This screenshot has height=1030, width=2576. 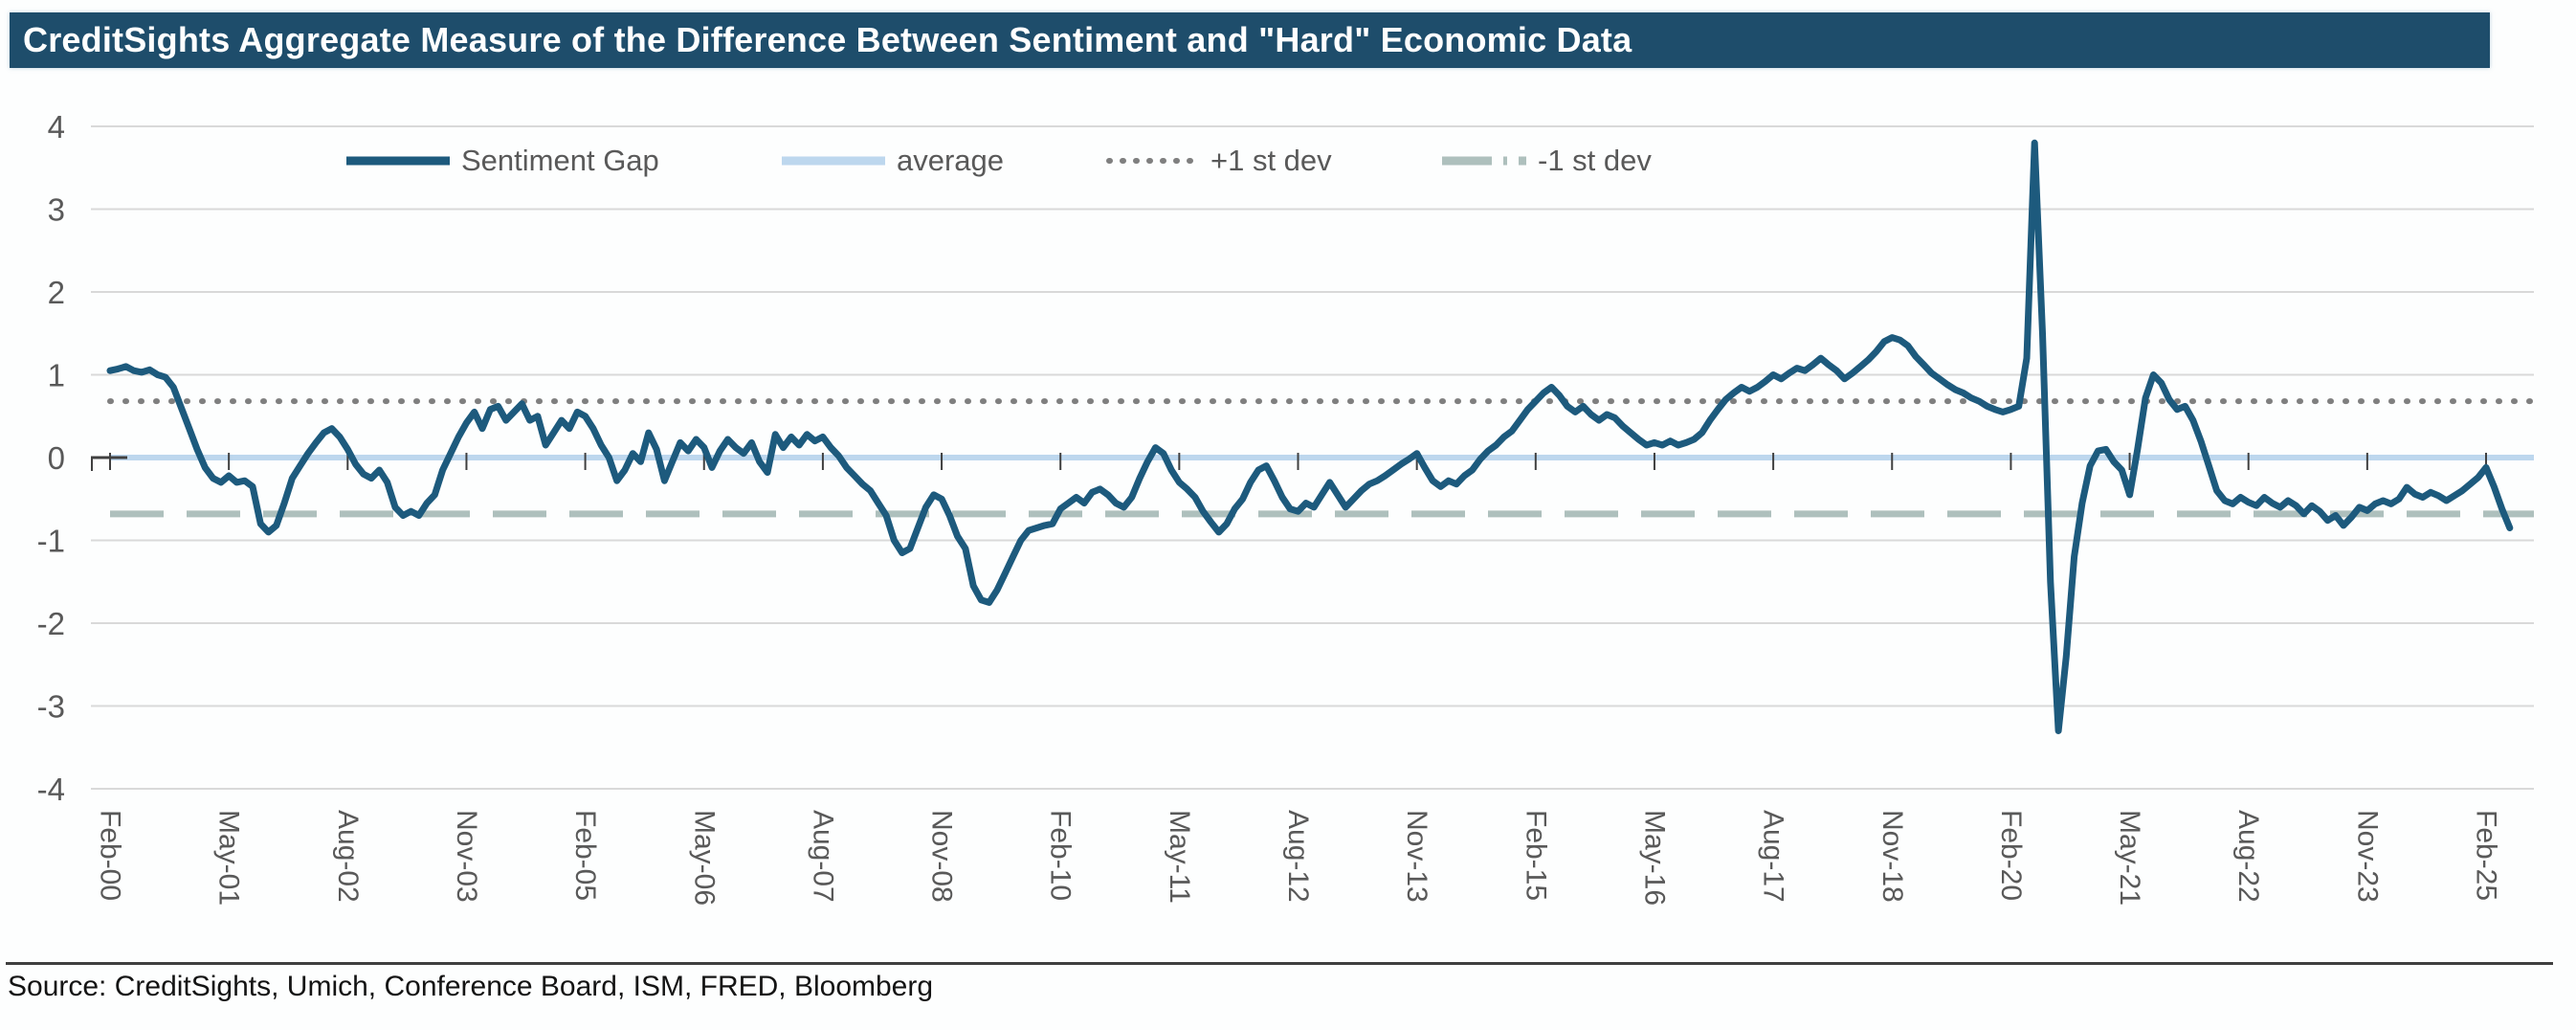 I want to click on y-axis-label: 0, so click(x=56, y=458).